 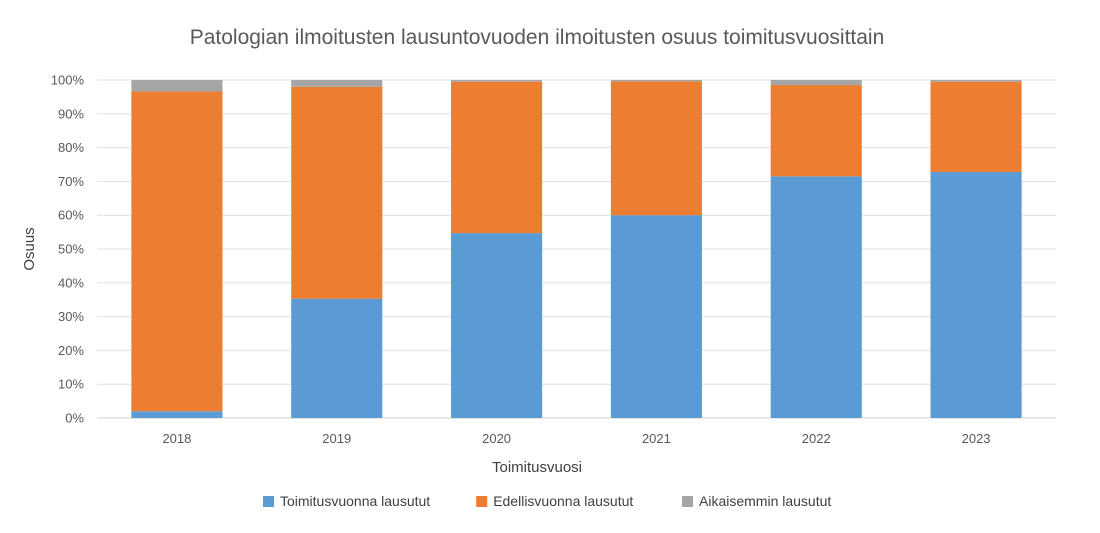 I want to click on x-tick-label: 2020, so click(x=496, y=438).